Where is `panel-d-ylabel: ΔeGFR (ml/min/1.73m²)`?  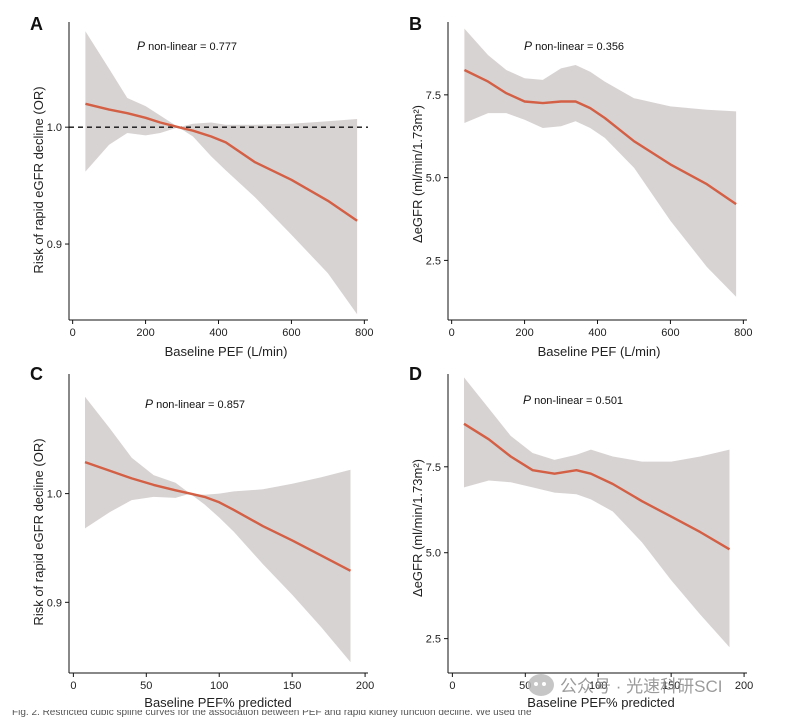 panel-d-ylabel: ΔeGFR (ml/min/1.73m²) is located at coordinates (417, 528).